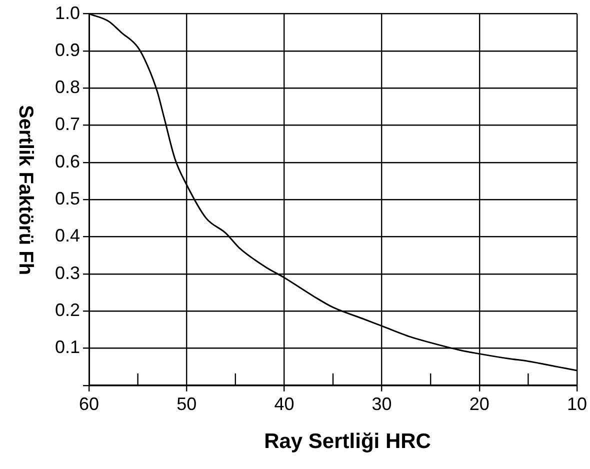 The width and height of the screenshot is (590, 469). I want to click on x-tick-label: 20, so click(479, 404).